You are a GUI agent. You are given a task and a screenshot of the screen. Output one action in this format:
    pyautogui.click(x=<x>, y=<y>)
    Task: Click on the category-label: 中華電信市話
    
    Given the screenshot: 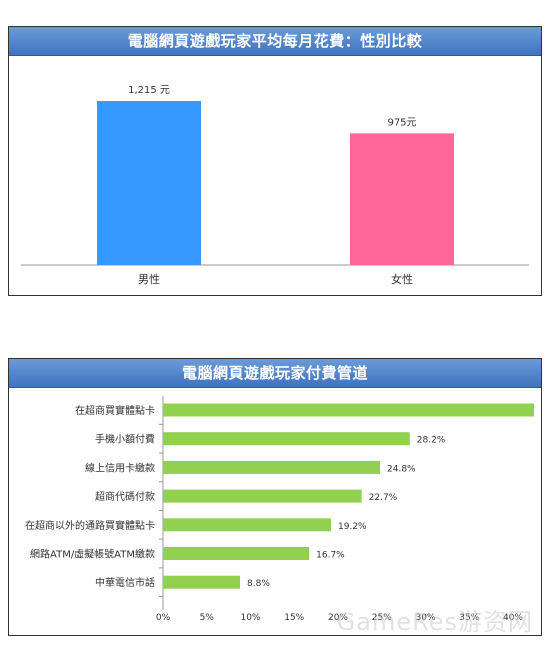 What is the action you would take?
    pyautogui.click(x=125, y=582)
    